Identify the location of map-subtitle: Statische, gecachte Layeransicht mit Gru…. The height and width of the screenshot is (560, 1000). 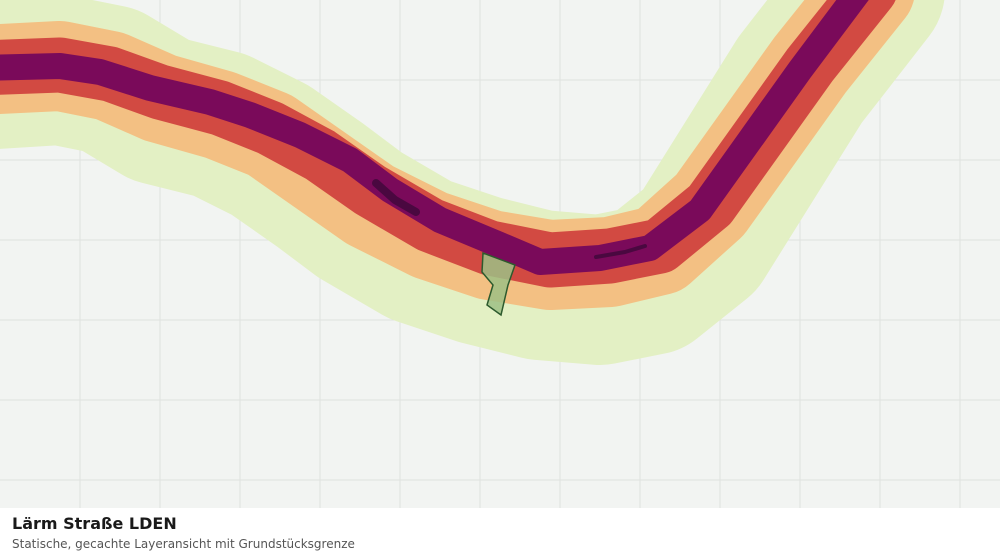
(183, 544).